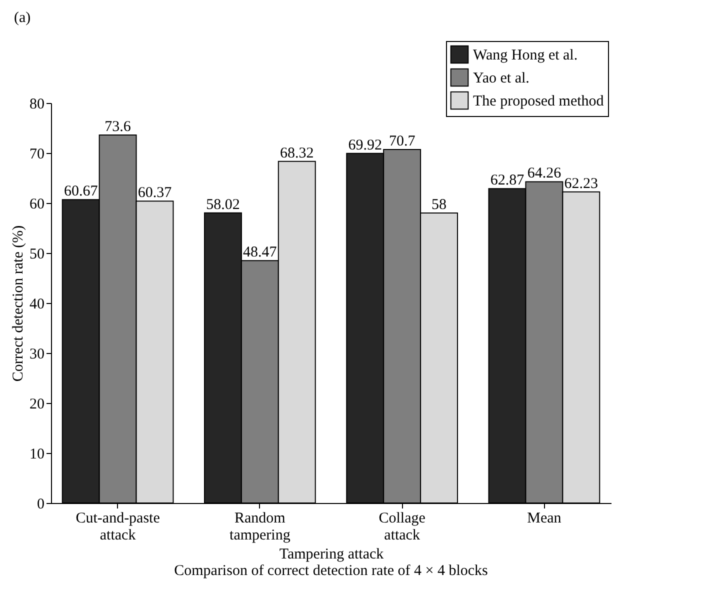 This screenshot has height=608, width=728. Describe the element at coordinates (331, 571) in the screenshot. I see `text: Comparison of correct detection rate of 4 × 4 blocks` at that location.